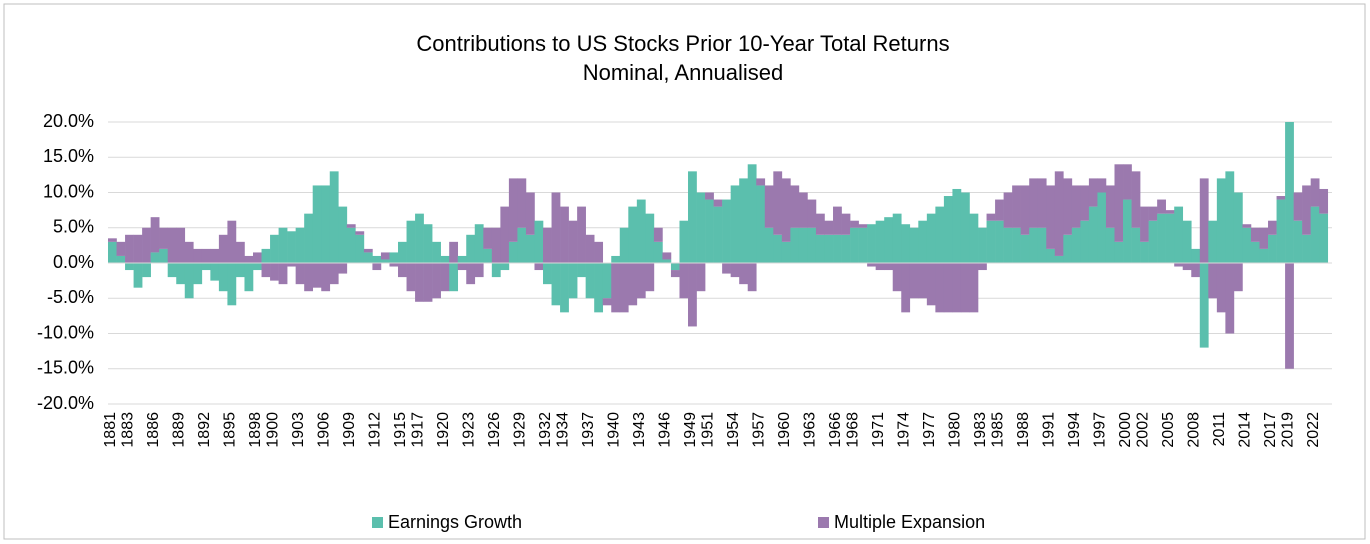 This screenshot has height=544, width=1370. What do you see at coordinates (683, 72) in the screenshot?
I see `chart-subtitle: Nominal, Annualised` at bounding box center [683, 72].